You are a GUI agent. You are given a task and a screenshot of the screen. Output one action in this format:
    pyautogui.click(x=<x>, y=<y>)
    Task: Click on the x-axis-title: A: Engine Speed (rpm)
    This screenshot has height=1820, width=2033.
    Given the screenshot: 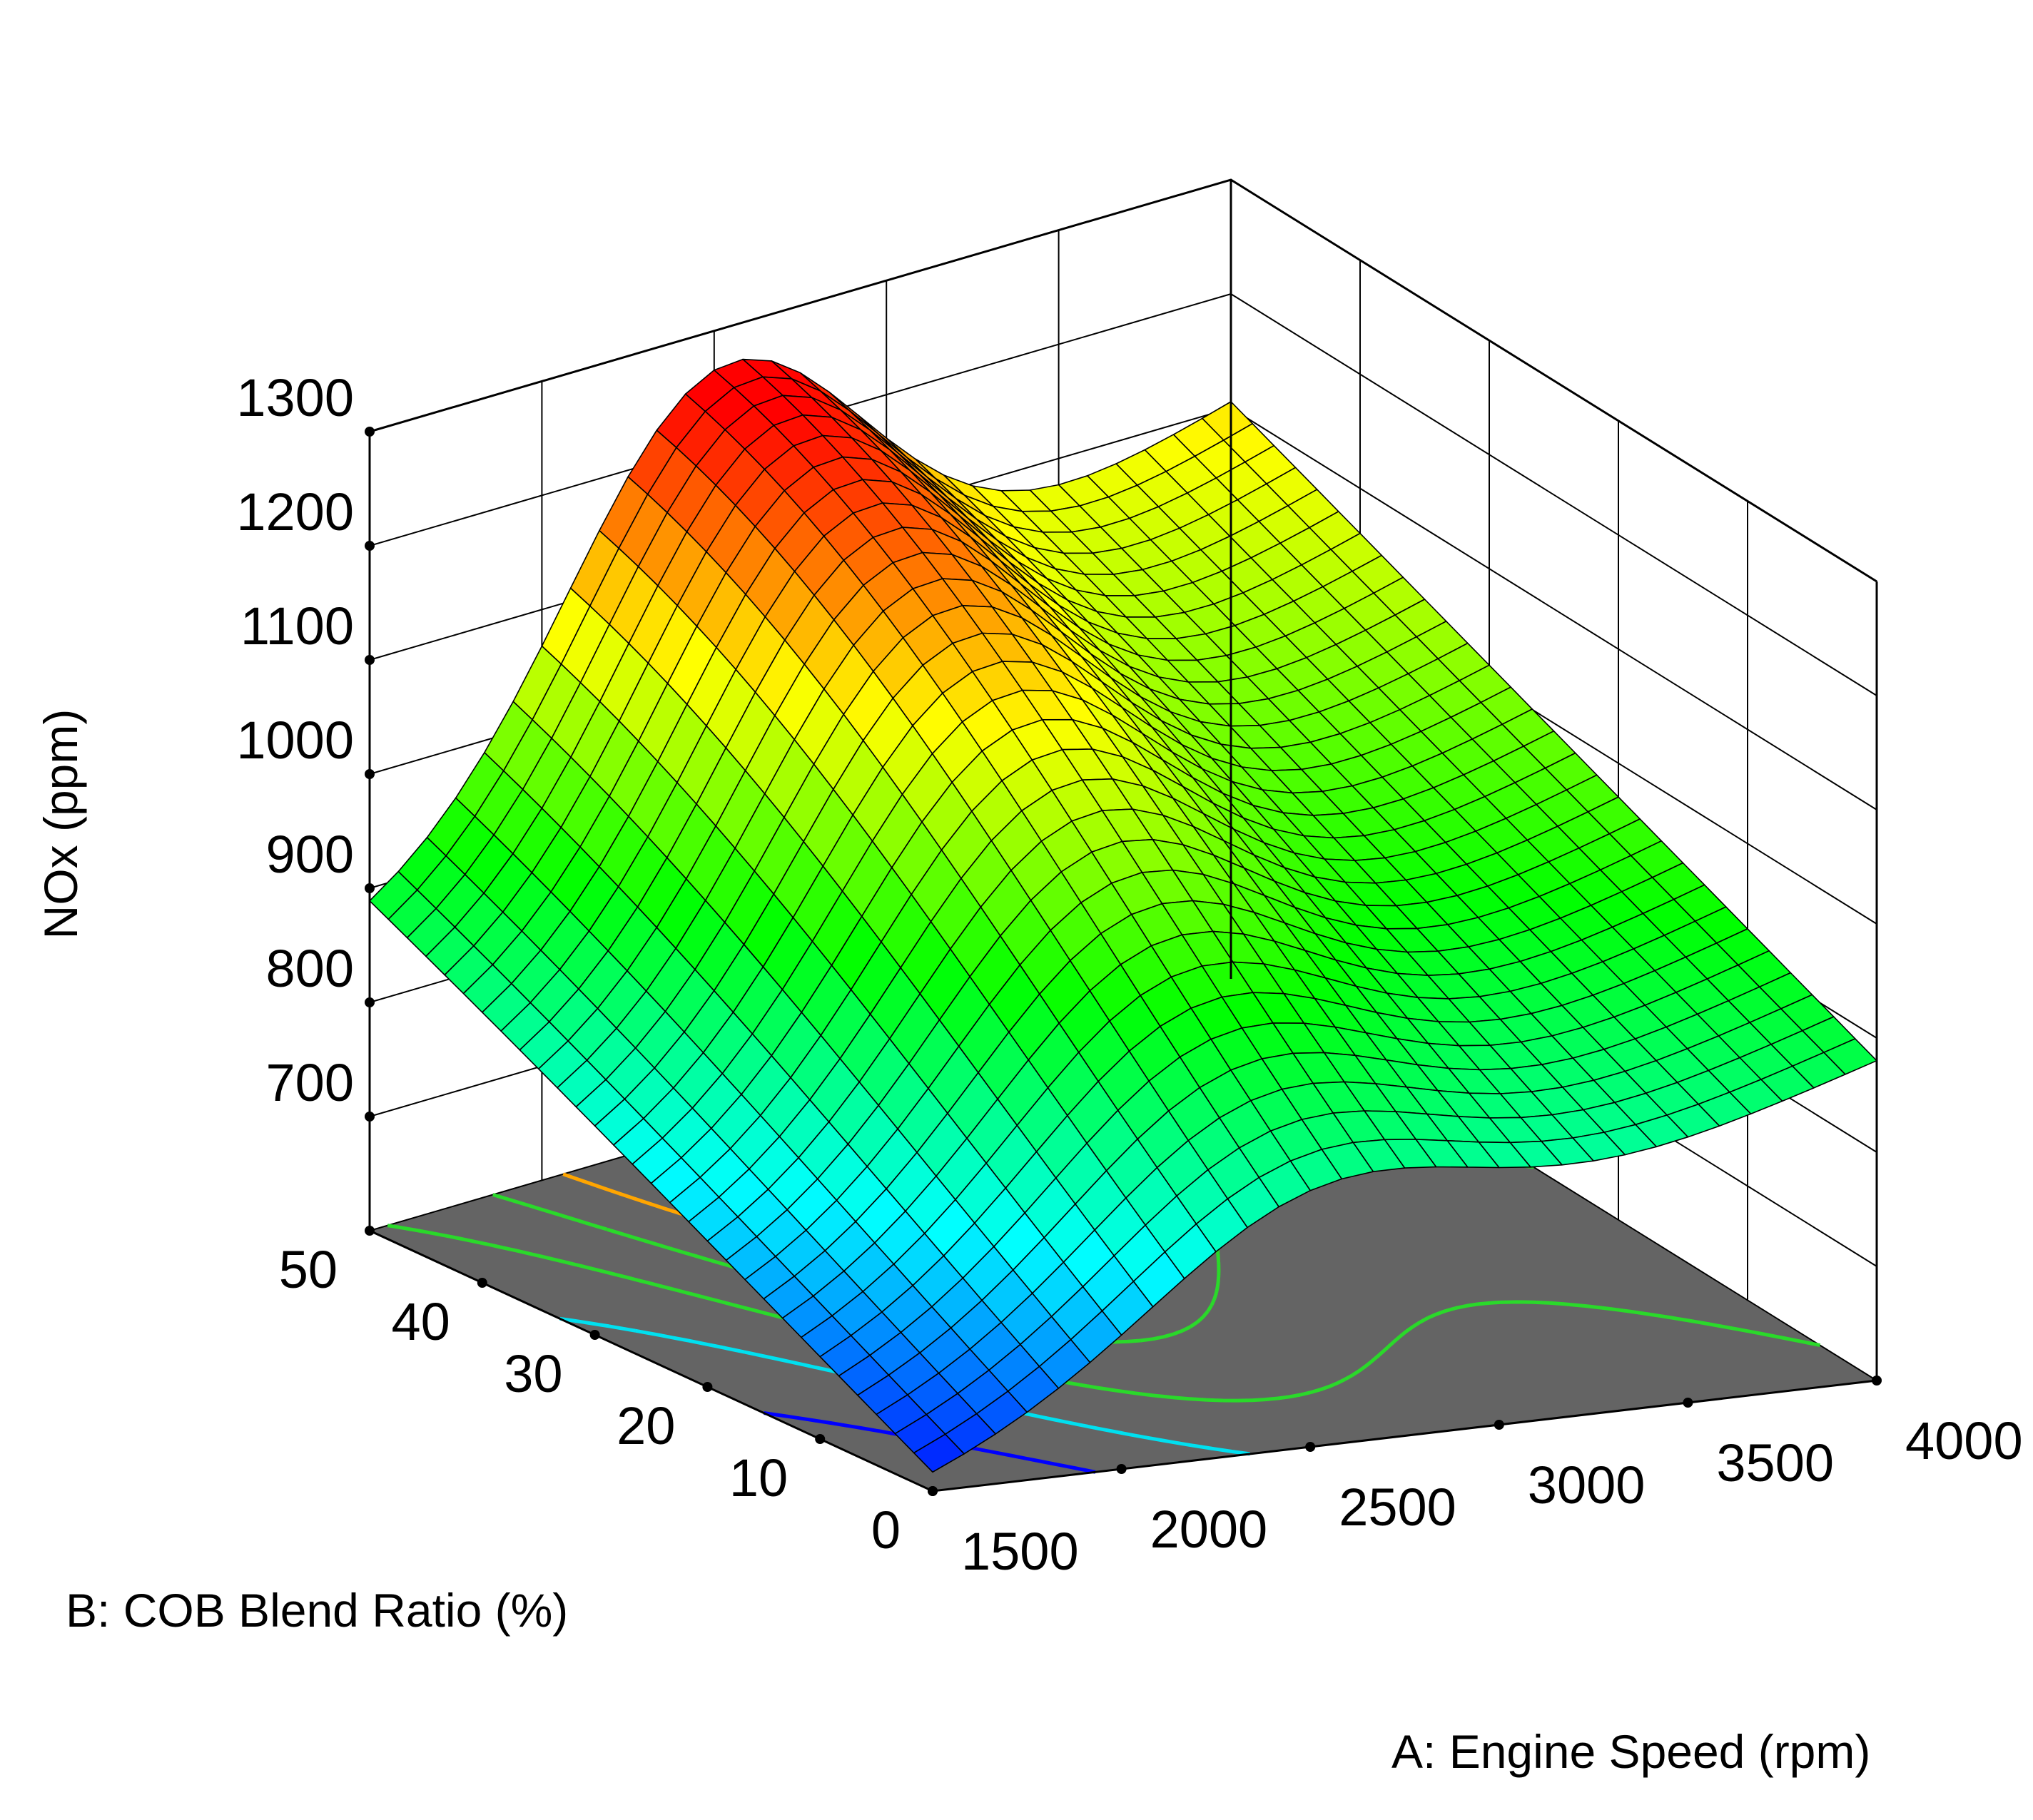 What is the action you would take?
    pyautogui.click(x=1630, y=1751)
    